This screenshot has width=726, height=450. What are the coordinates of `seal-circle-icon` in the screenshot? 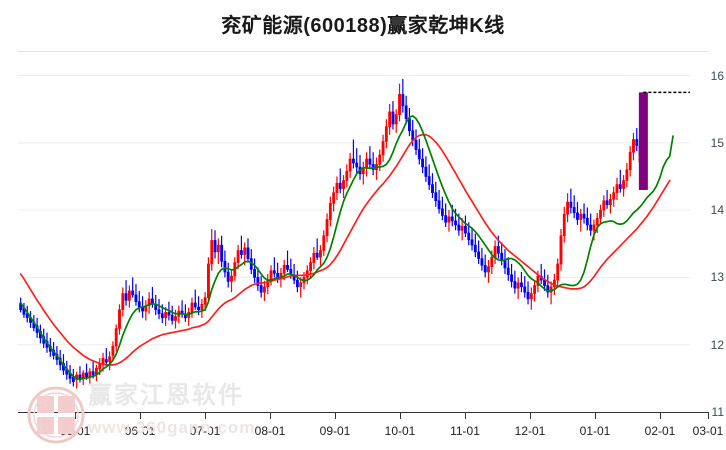 It's located at (56, 415).